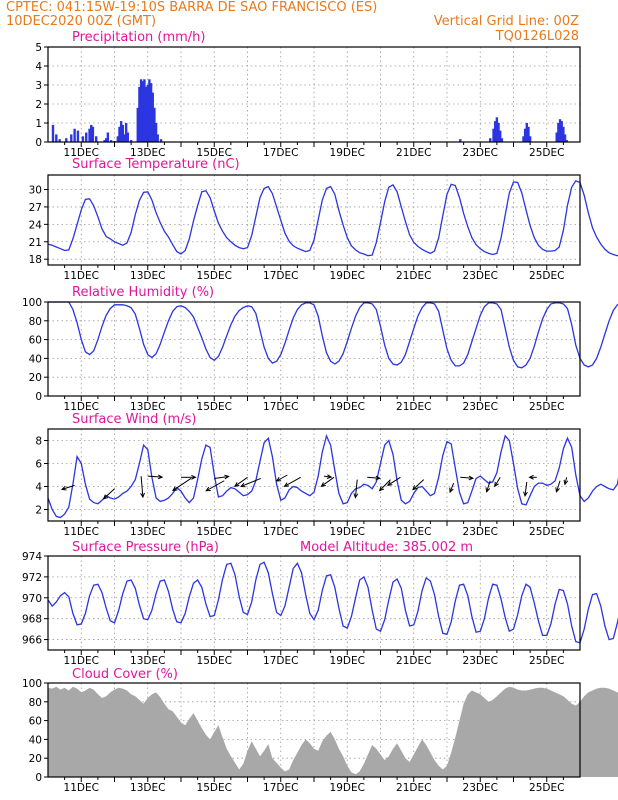 Image resolution: width=618 pixels, height=800 pixels. I want to click on y-tick-label: 24, so click(36, 225).